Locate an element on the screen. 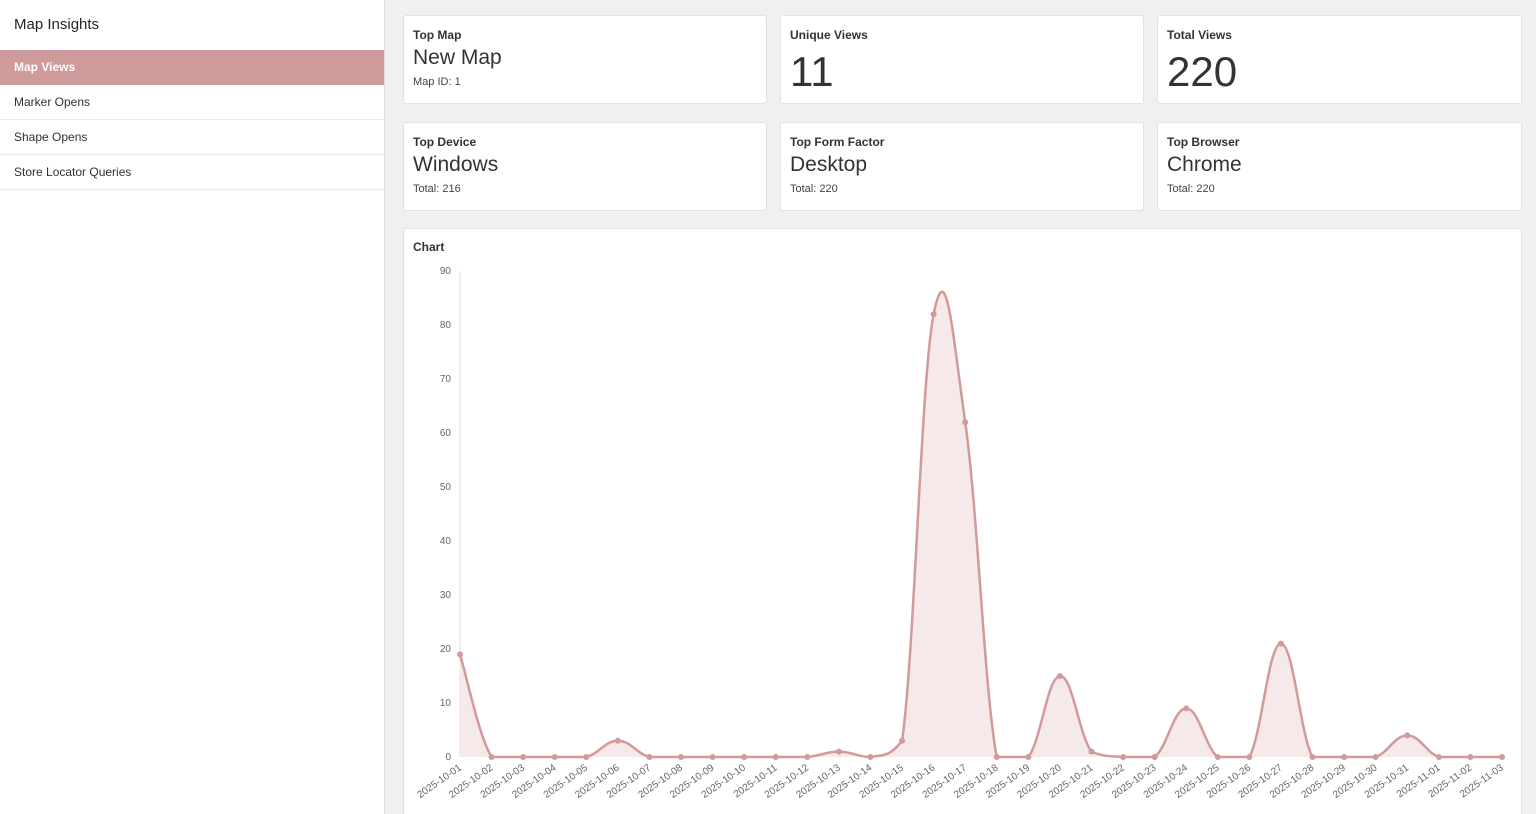  card-label: Top Browser is located at coordinates (1203, 142).